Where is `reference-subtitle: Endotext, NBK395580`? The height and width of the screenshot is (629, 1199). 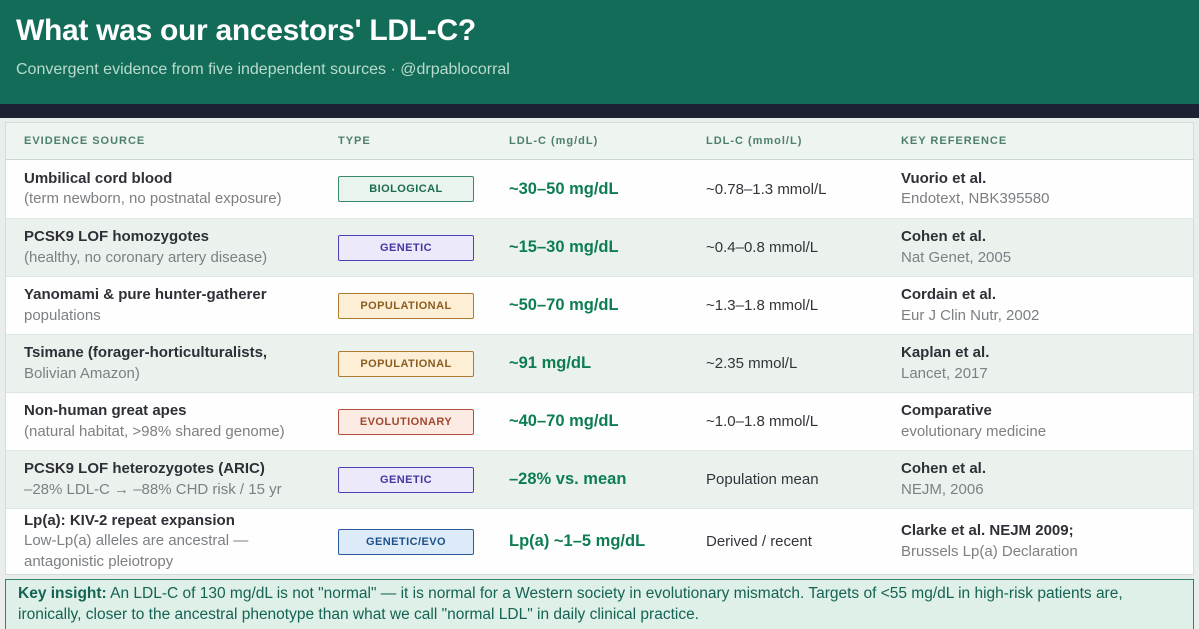 reference-subtitle: Endotext, NBK395580 is located at coordinates (975, 198).